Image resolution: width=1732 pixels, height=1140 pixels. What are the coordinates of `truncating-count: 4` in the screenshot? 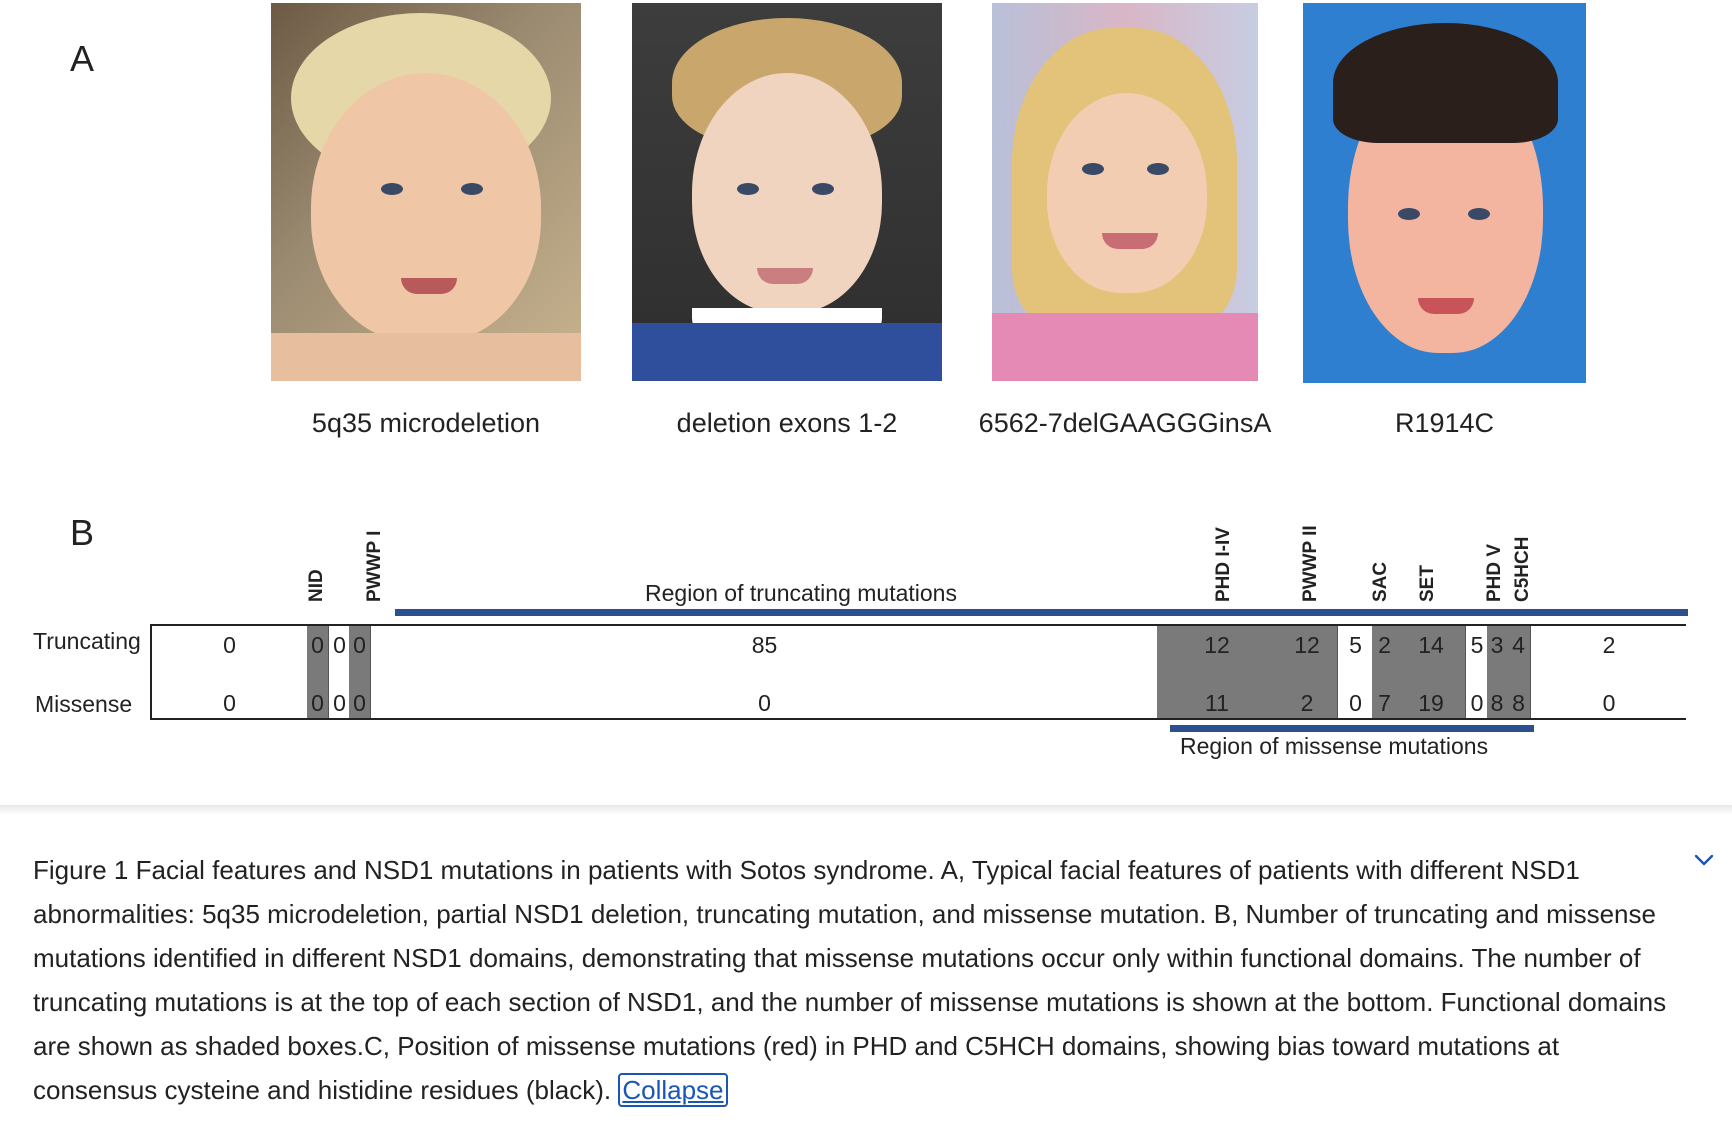 It's located at (1518, 645).